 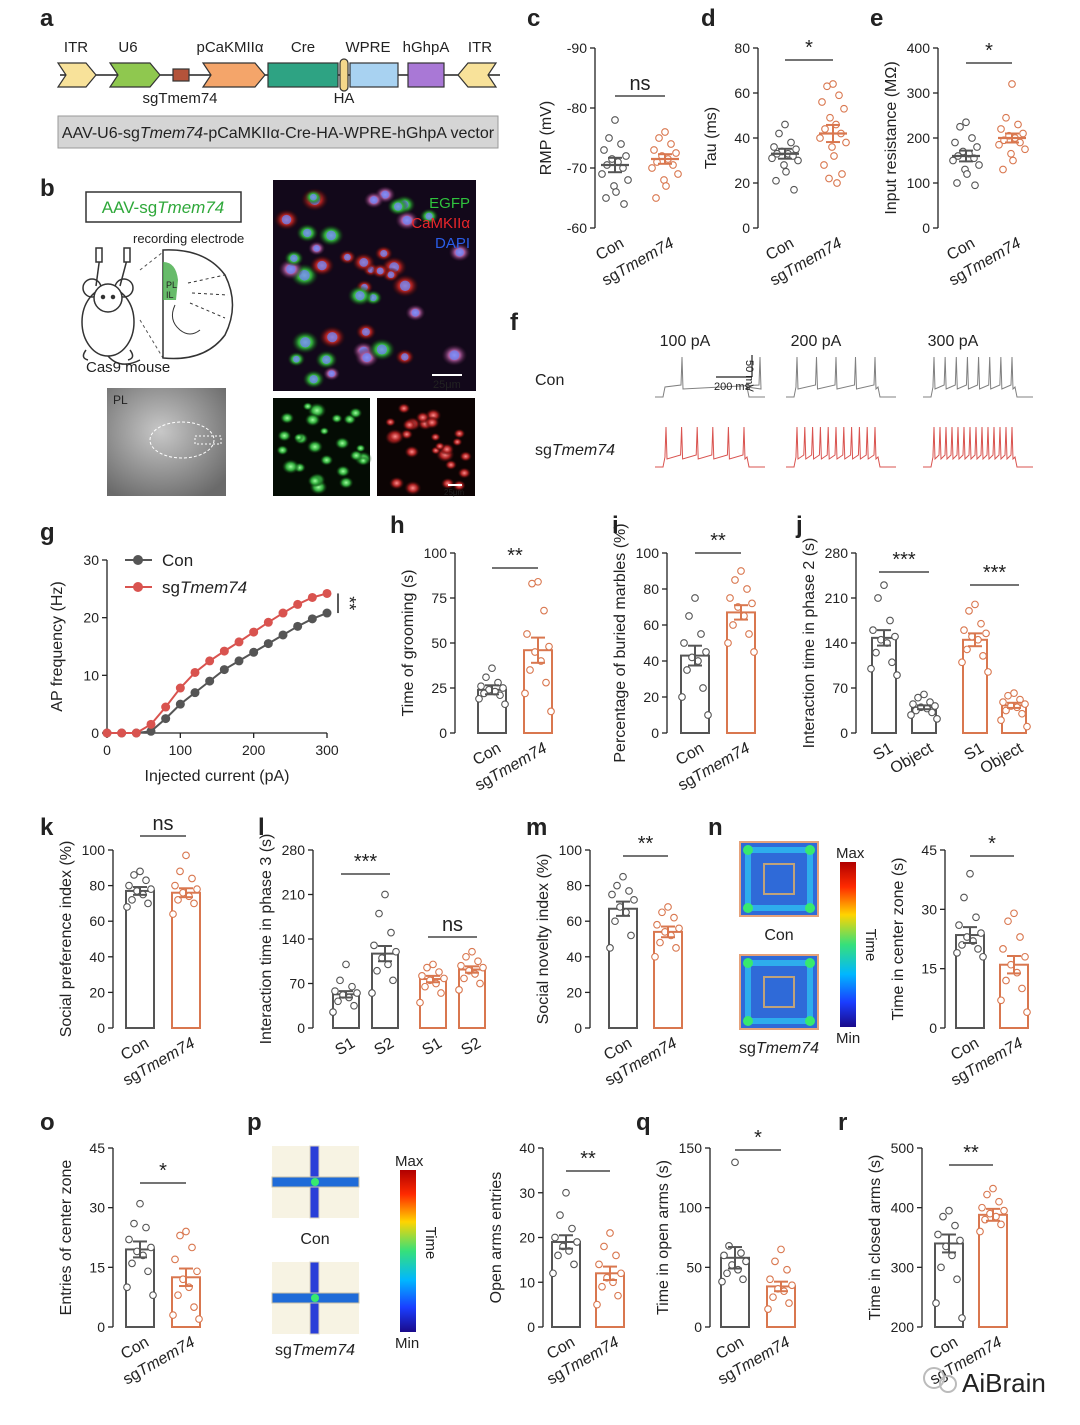 What do you see at coordinates (904, 560) in the screenshot?
I see `sig-j-1-text: ***` at bounding box center [904, 560].